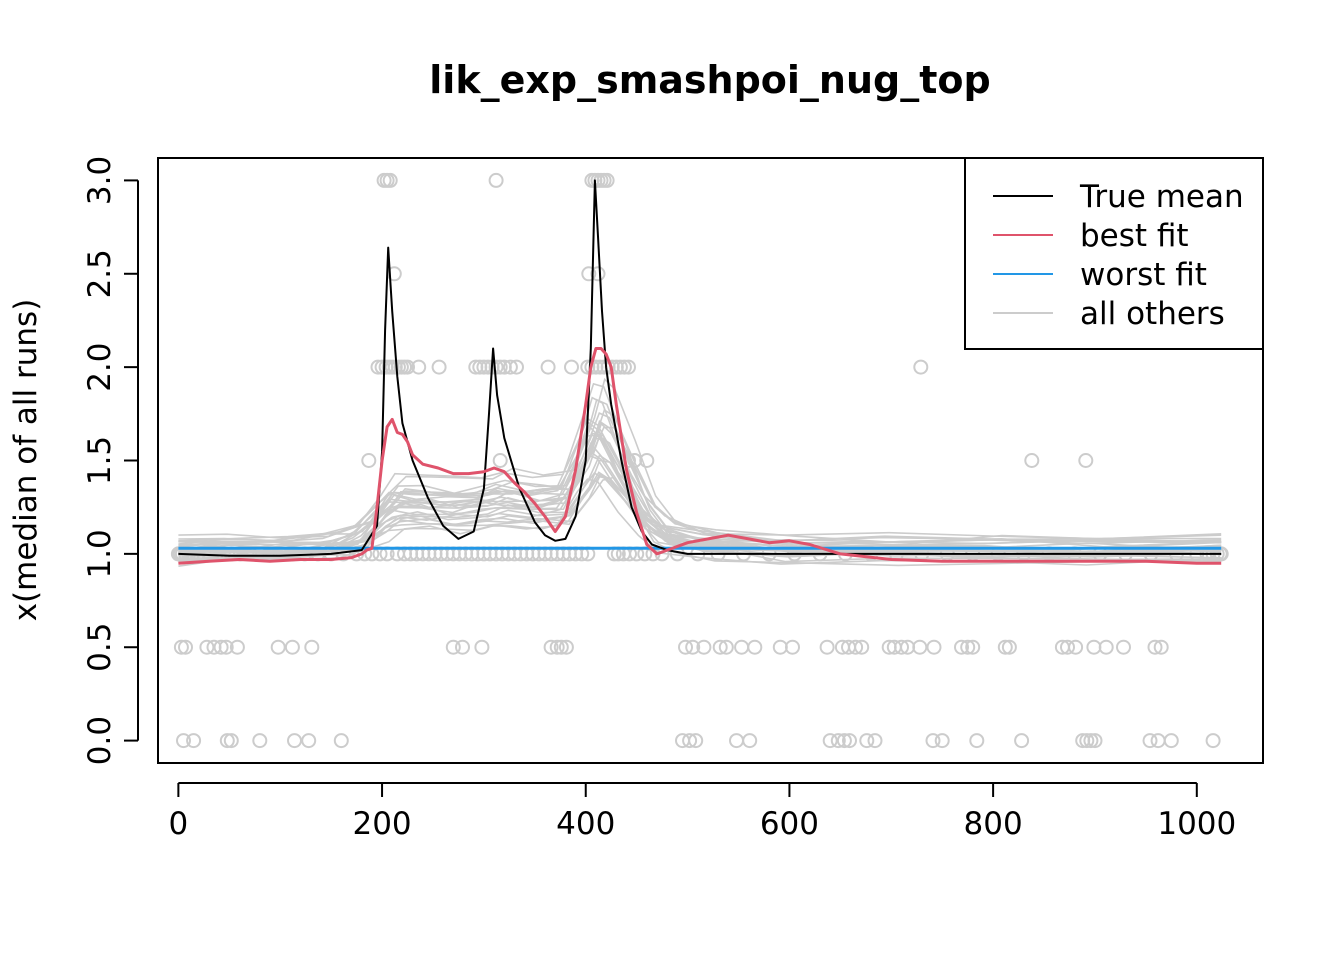 Image resolution: width=1344 pixels, height=960 pixels. I want to click on x-tick-label: 400, so click(585, 824).